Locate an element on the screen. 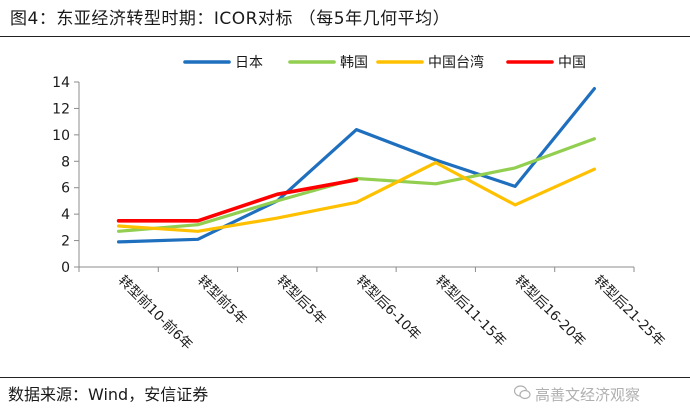 The height and width of the screenshot is (412, 690). bottom-rule is located at coordinates (345, 377).